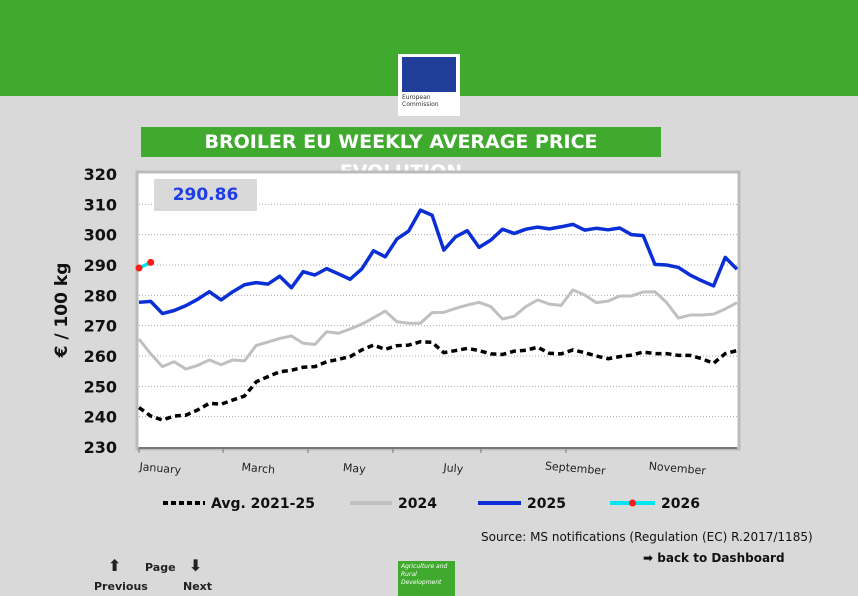 The width and height of the screenshot is (858, 596). What do you see at coordinates (100, 386) in the screenshot?
I see `y-tick-label: 250` at bounding box center [100, 386].